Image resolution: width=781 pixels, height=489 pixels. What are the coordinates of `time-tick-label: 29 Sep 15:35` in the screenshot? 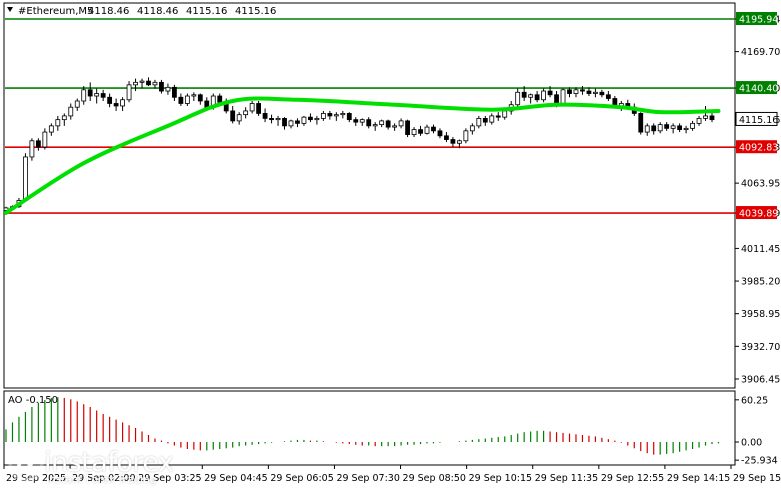 It's located at (757, 478).